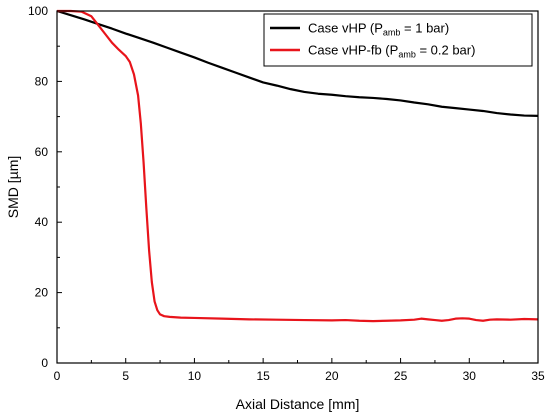 The height and width of the screenshot is (417, 550). Describe the element at coordinates (44, 363) in the screenshot. I see `y-tick-label: 0` at that location.